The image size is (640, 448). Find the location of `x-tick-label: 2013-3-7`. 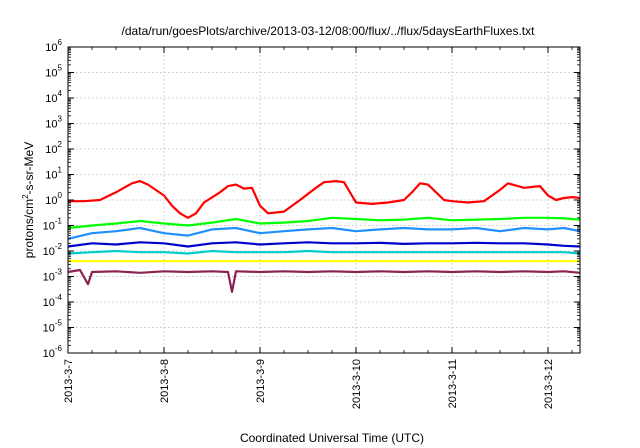

x-tick-label: 2013-3-7 is located at coordinates (69, 381).